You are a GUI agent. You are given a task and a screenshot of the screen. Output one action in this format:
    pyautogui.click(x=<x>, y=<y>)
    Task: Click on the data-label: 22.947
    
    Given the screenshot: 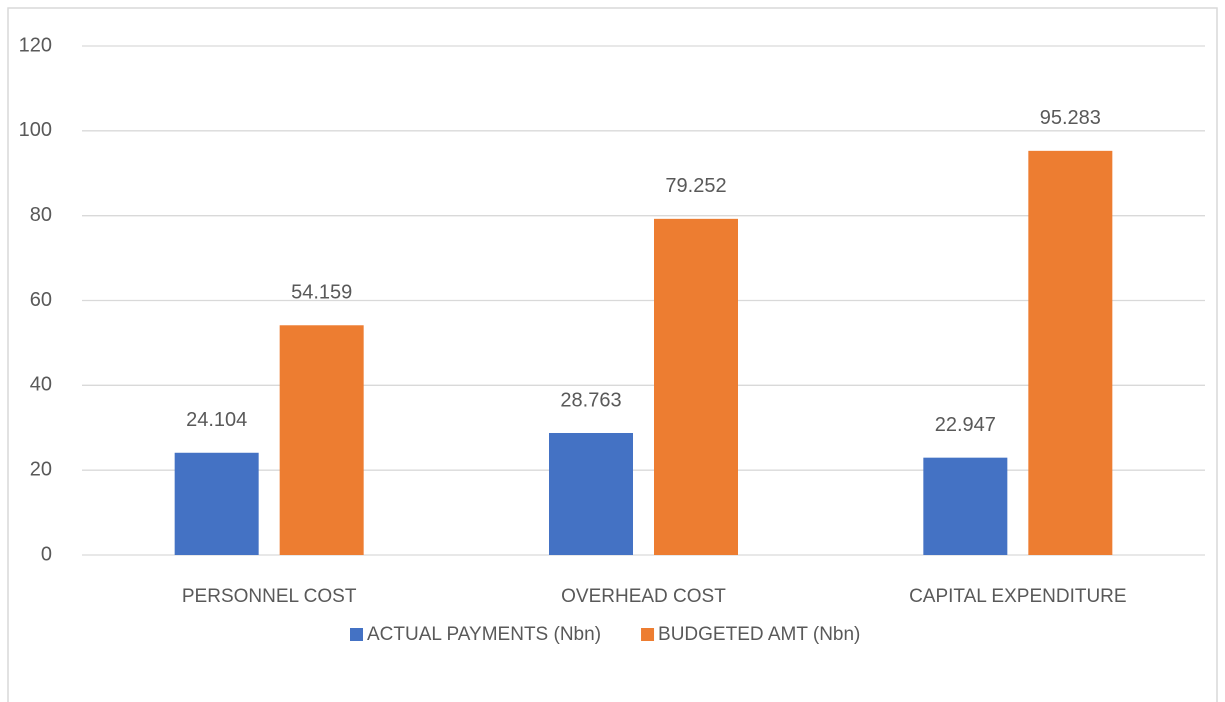 What is the action you would take?
    pyautogui.click(x=965, y=425)
    